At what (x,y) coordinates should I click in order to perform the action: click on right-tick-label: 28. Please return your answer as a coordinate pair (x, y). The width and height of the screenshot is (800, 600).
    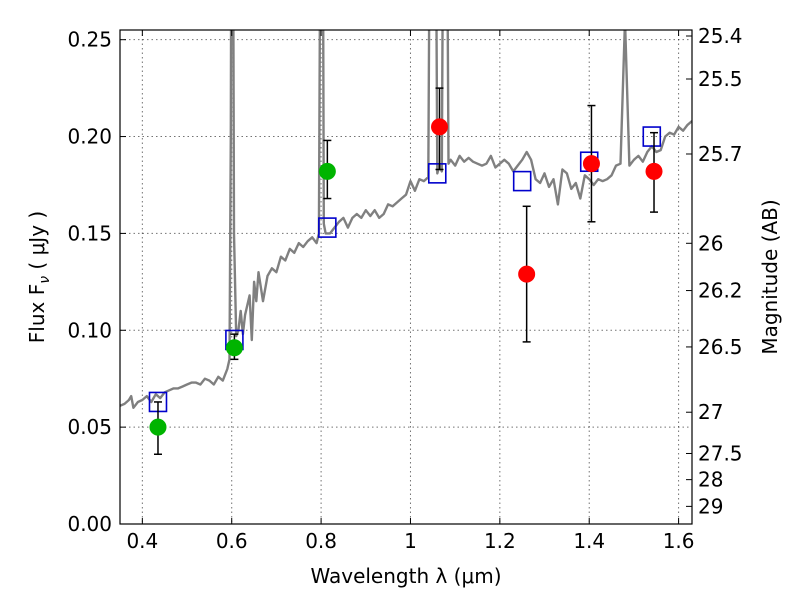
    Looking at the image, I should click on (710, 480).